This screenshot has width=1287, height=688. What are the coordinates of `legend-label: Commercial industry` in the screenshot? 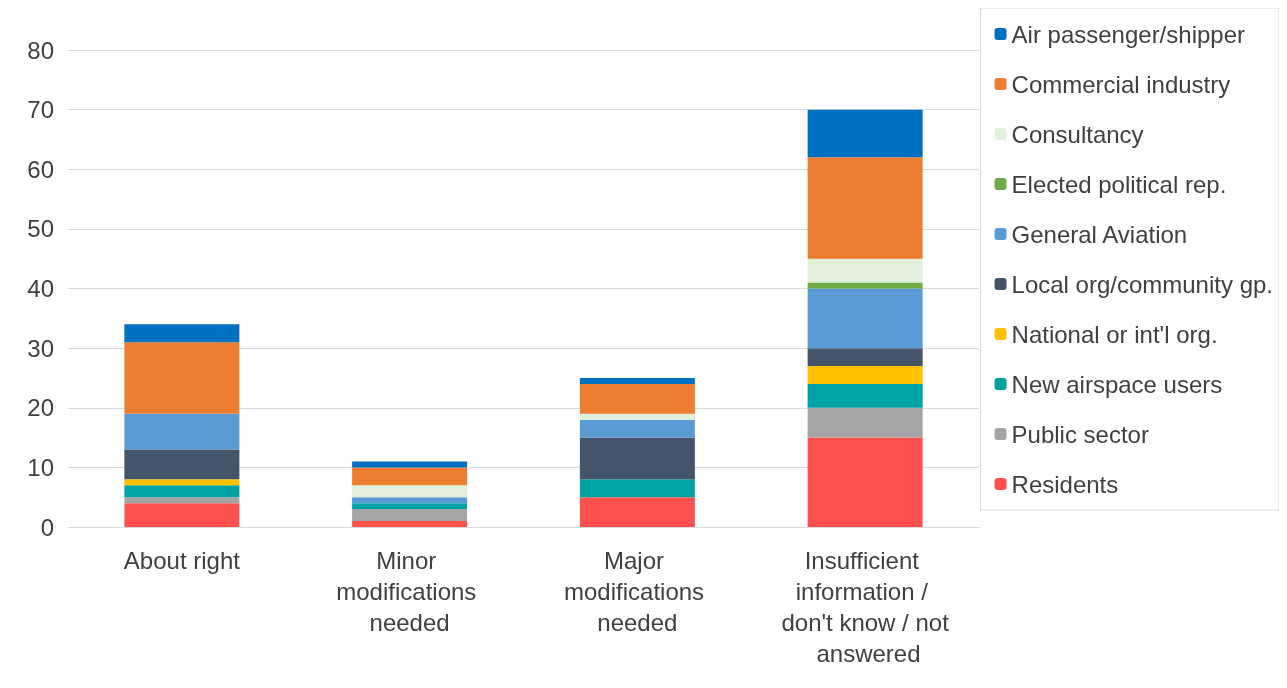 It's located at (1121, 84).